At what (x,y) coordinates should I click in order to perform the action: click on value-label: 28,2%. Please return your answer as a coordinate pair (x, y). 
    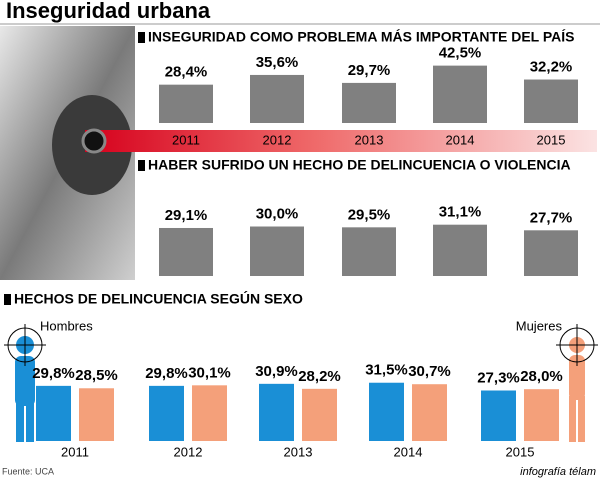
    Looking at the image, I should click on (319, 376).